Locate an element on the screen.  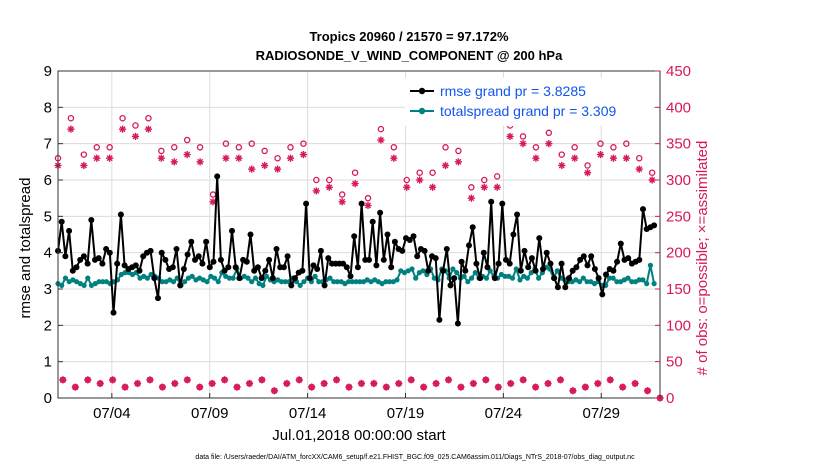
y2-tick-label: 300 is located at coordinates (678, 180).